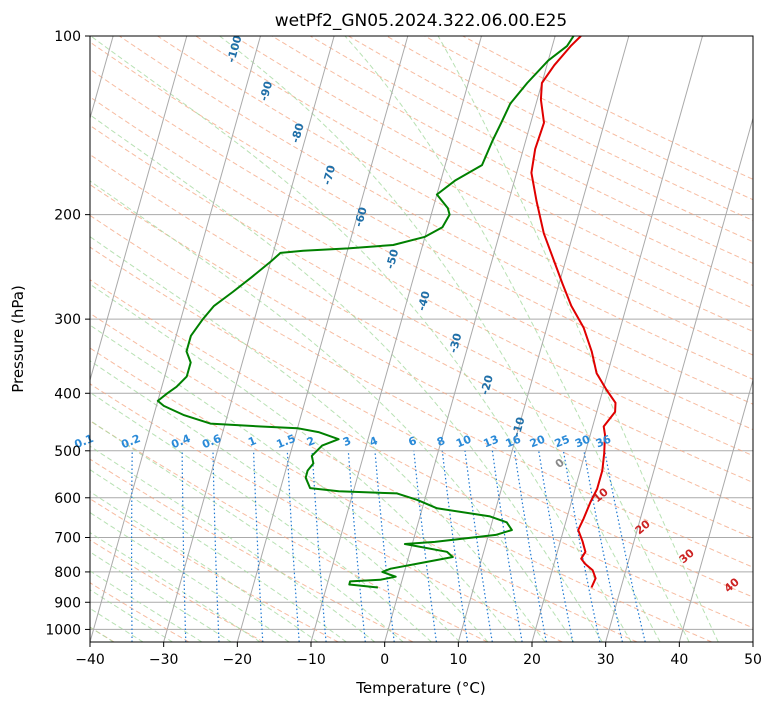 This screenshot has height=708, width=775. Describe the element at coordinates (753, 660) in the screenshot. I see `x-tick-label: 50` at that location.